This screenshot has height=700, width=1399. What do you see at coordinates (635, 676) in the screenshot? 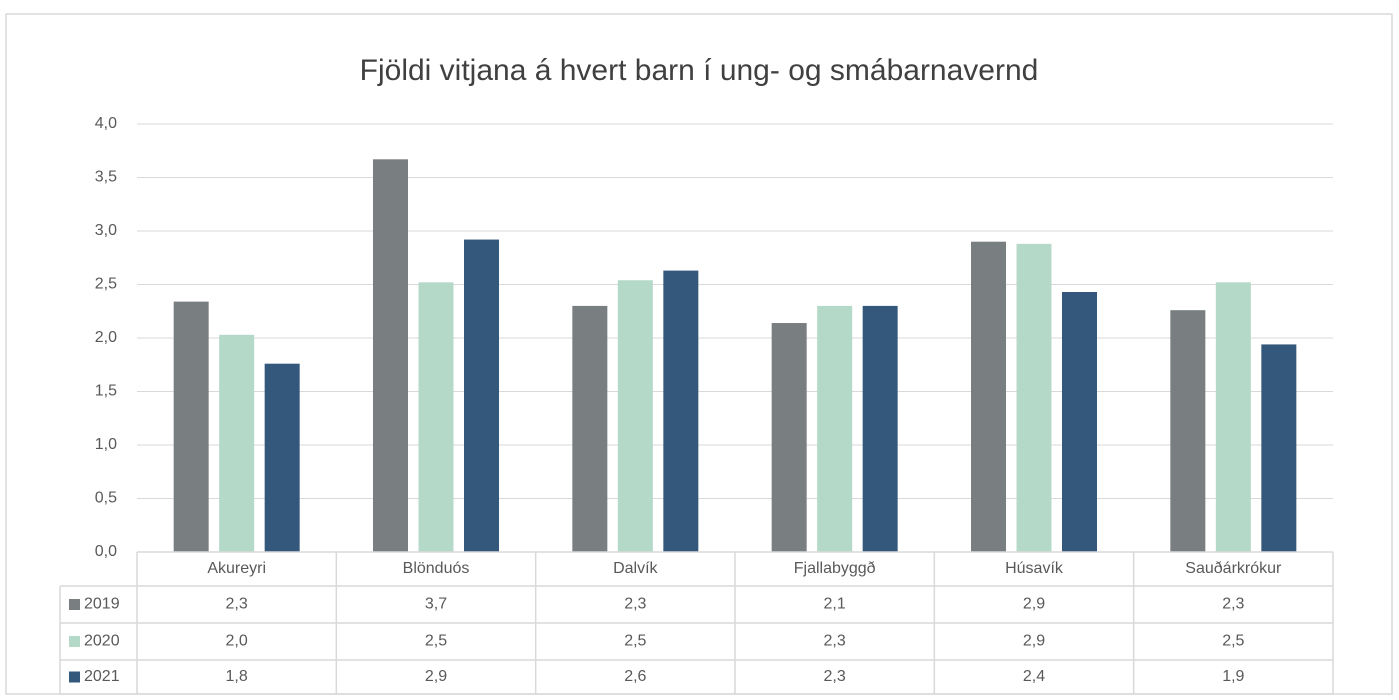
I see `data-label: 2,6` at bounding box center [635, 676].